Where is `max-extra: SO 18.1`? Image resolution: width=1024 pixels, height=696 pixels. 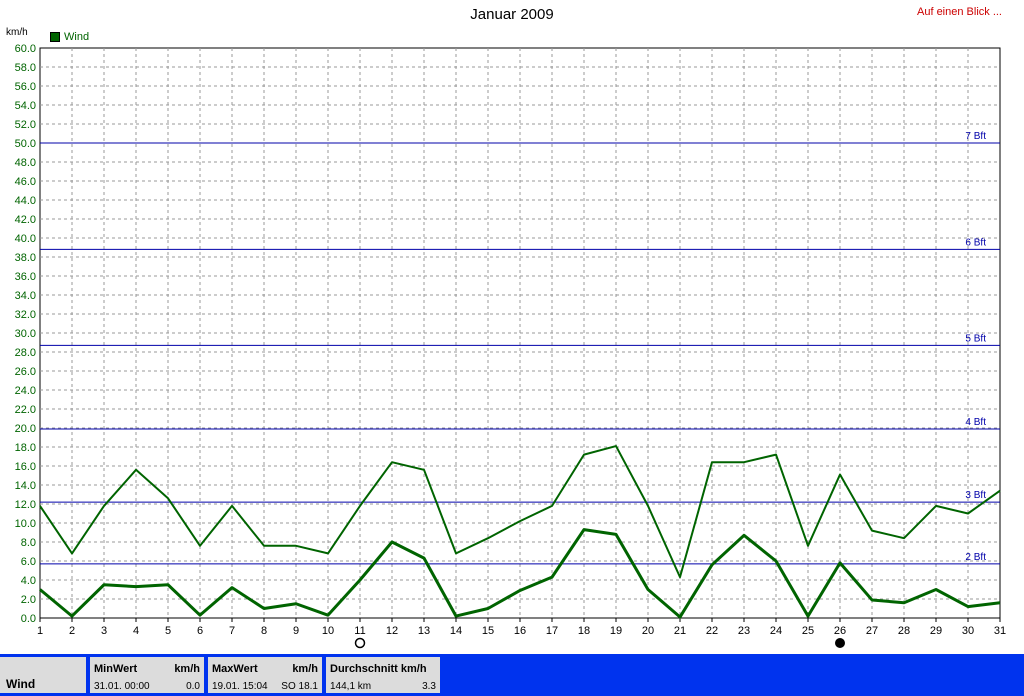
max-extra: SO 18.1 is located at coordinates (299, 686).